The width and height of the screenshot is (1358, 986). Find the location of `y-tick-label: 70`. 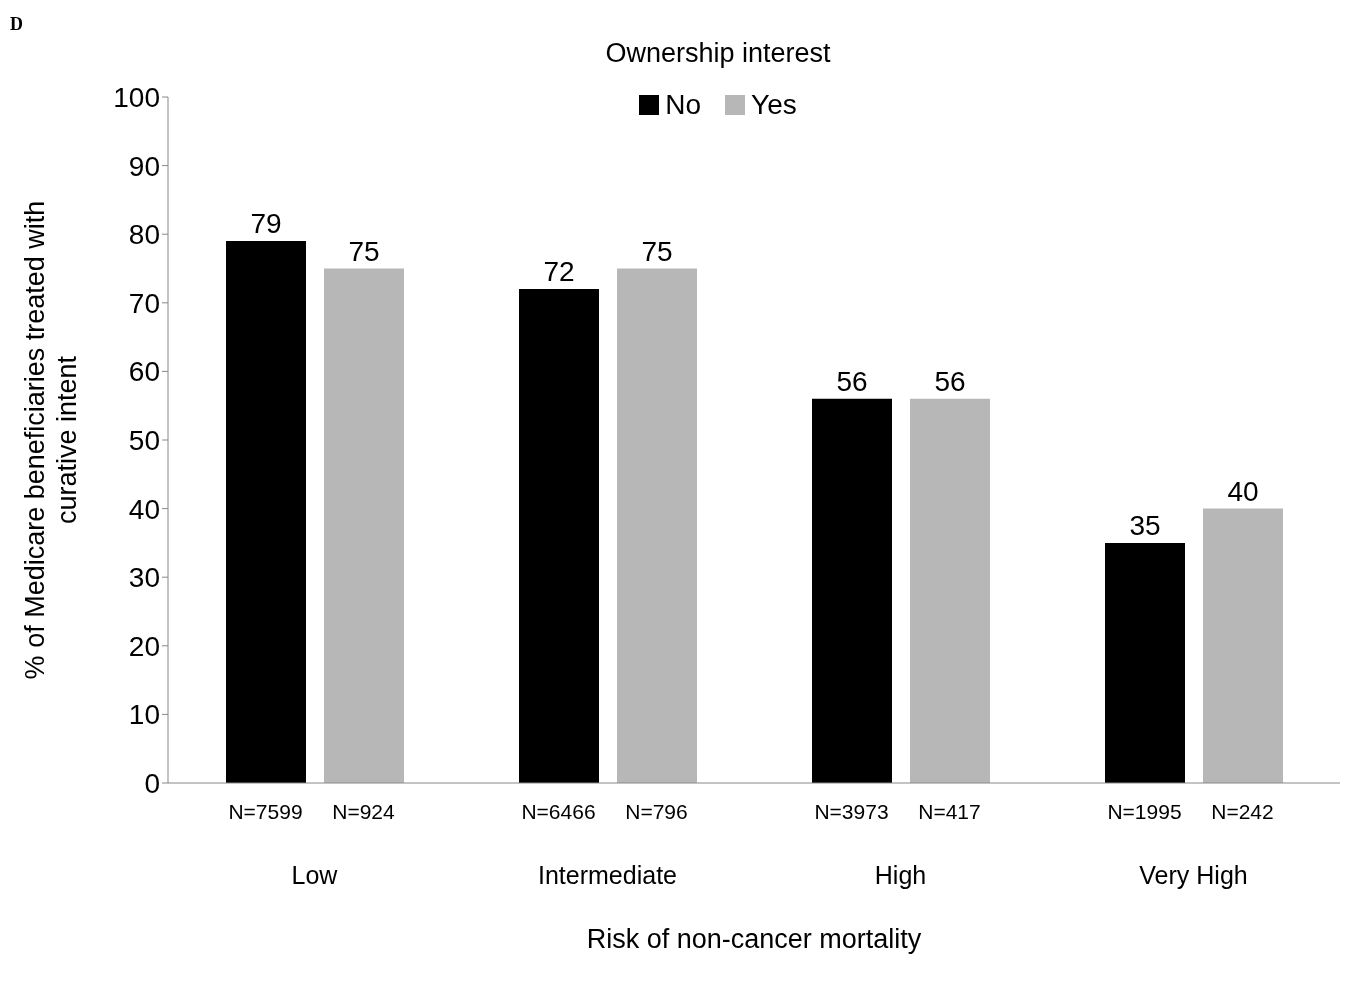

y-tick-label: 70 is located at coordinates (144, 303).